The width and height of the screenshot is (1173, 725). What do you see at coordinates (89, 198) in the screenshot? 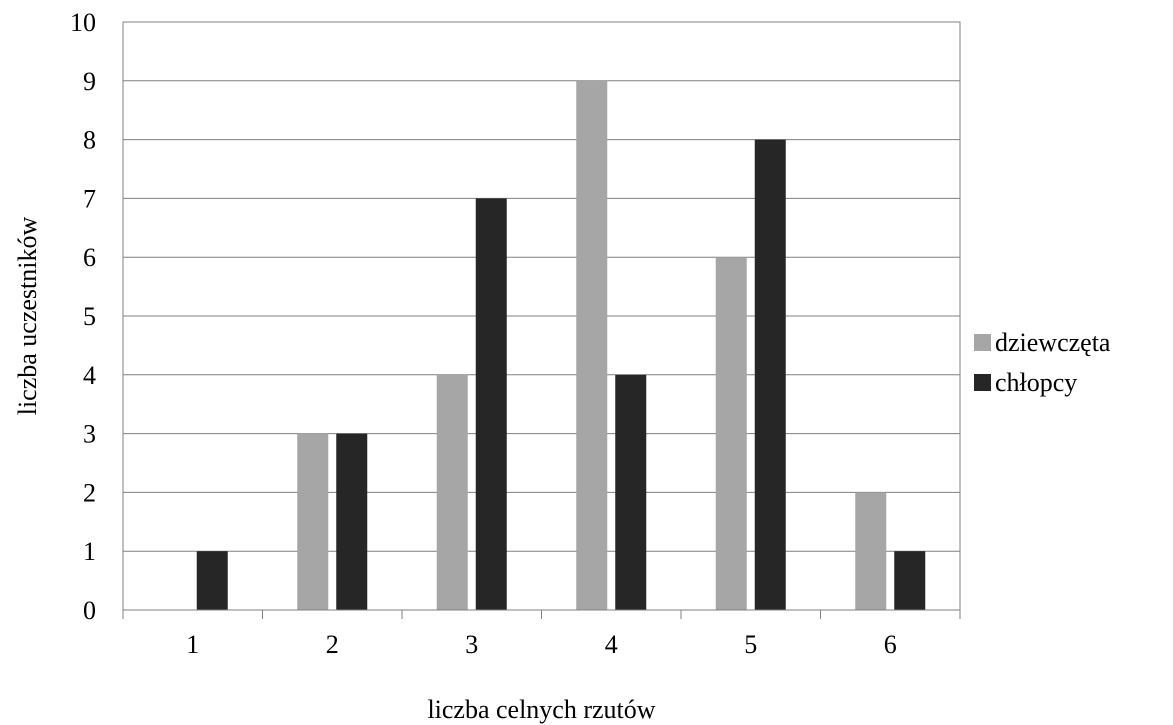
I see `y-tick-label: 7` at bounding box center [89, 198].